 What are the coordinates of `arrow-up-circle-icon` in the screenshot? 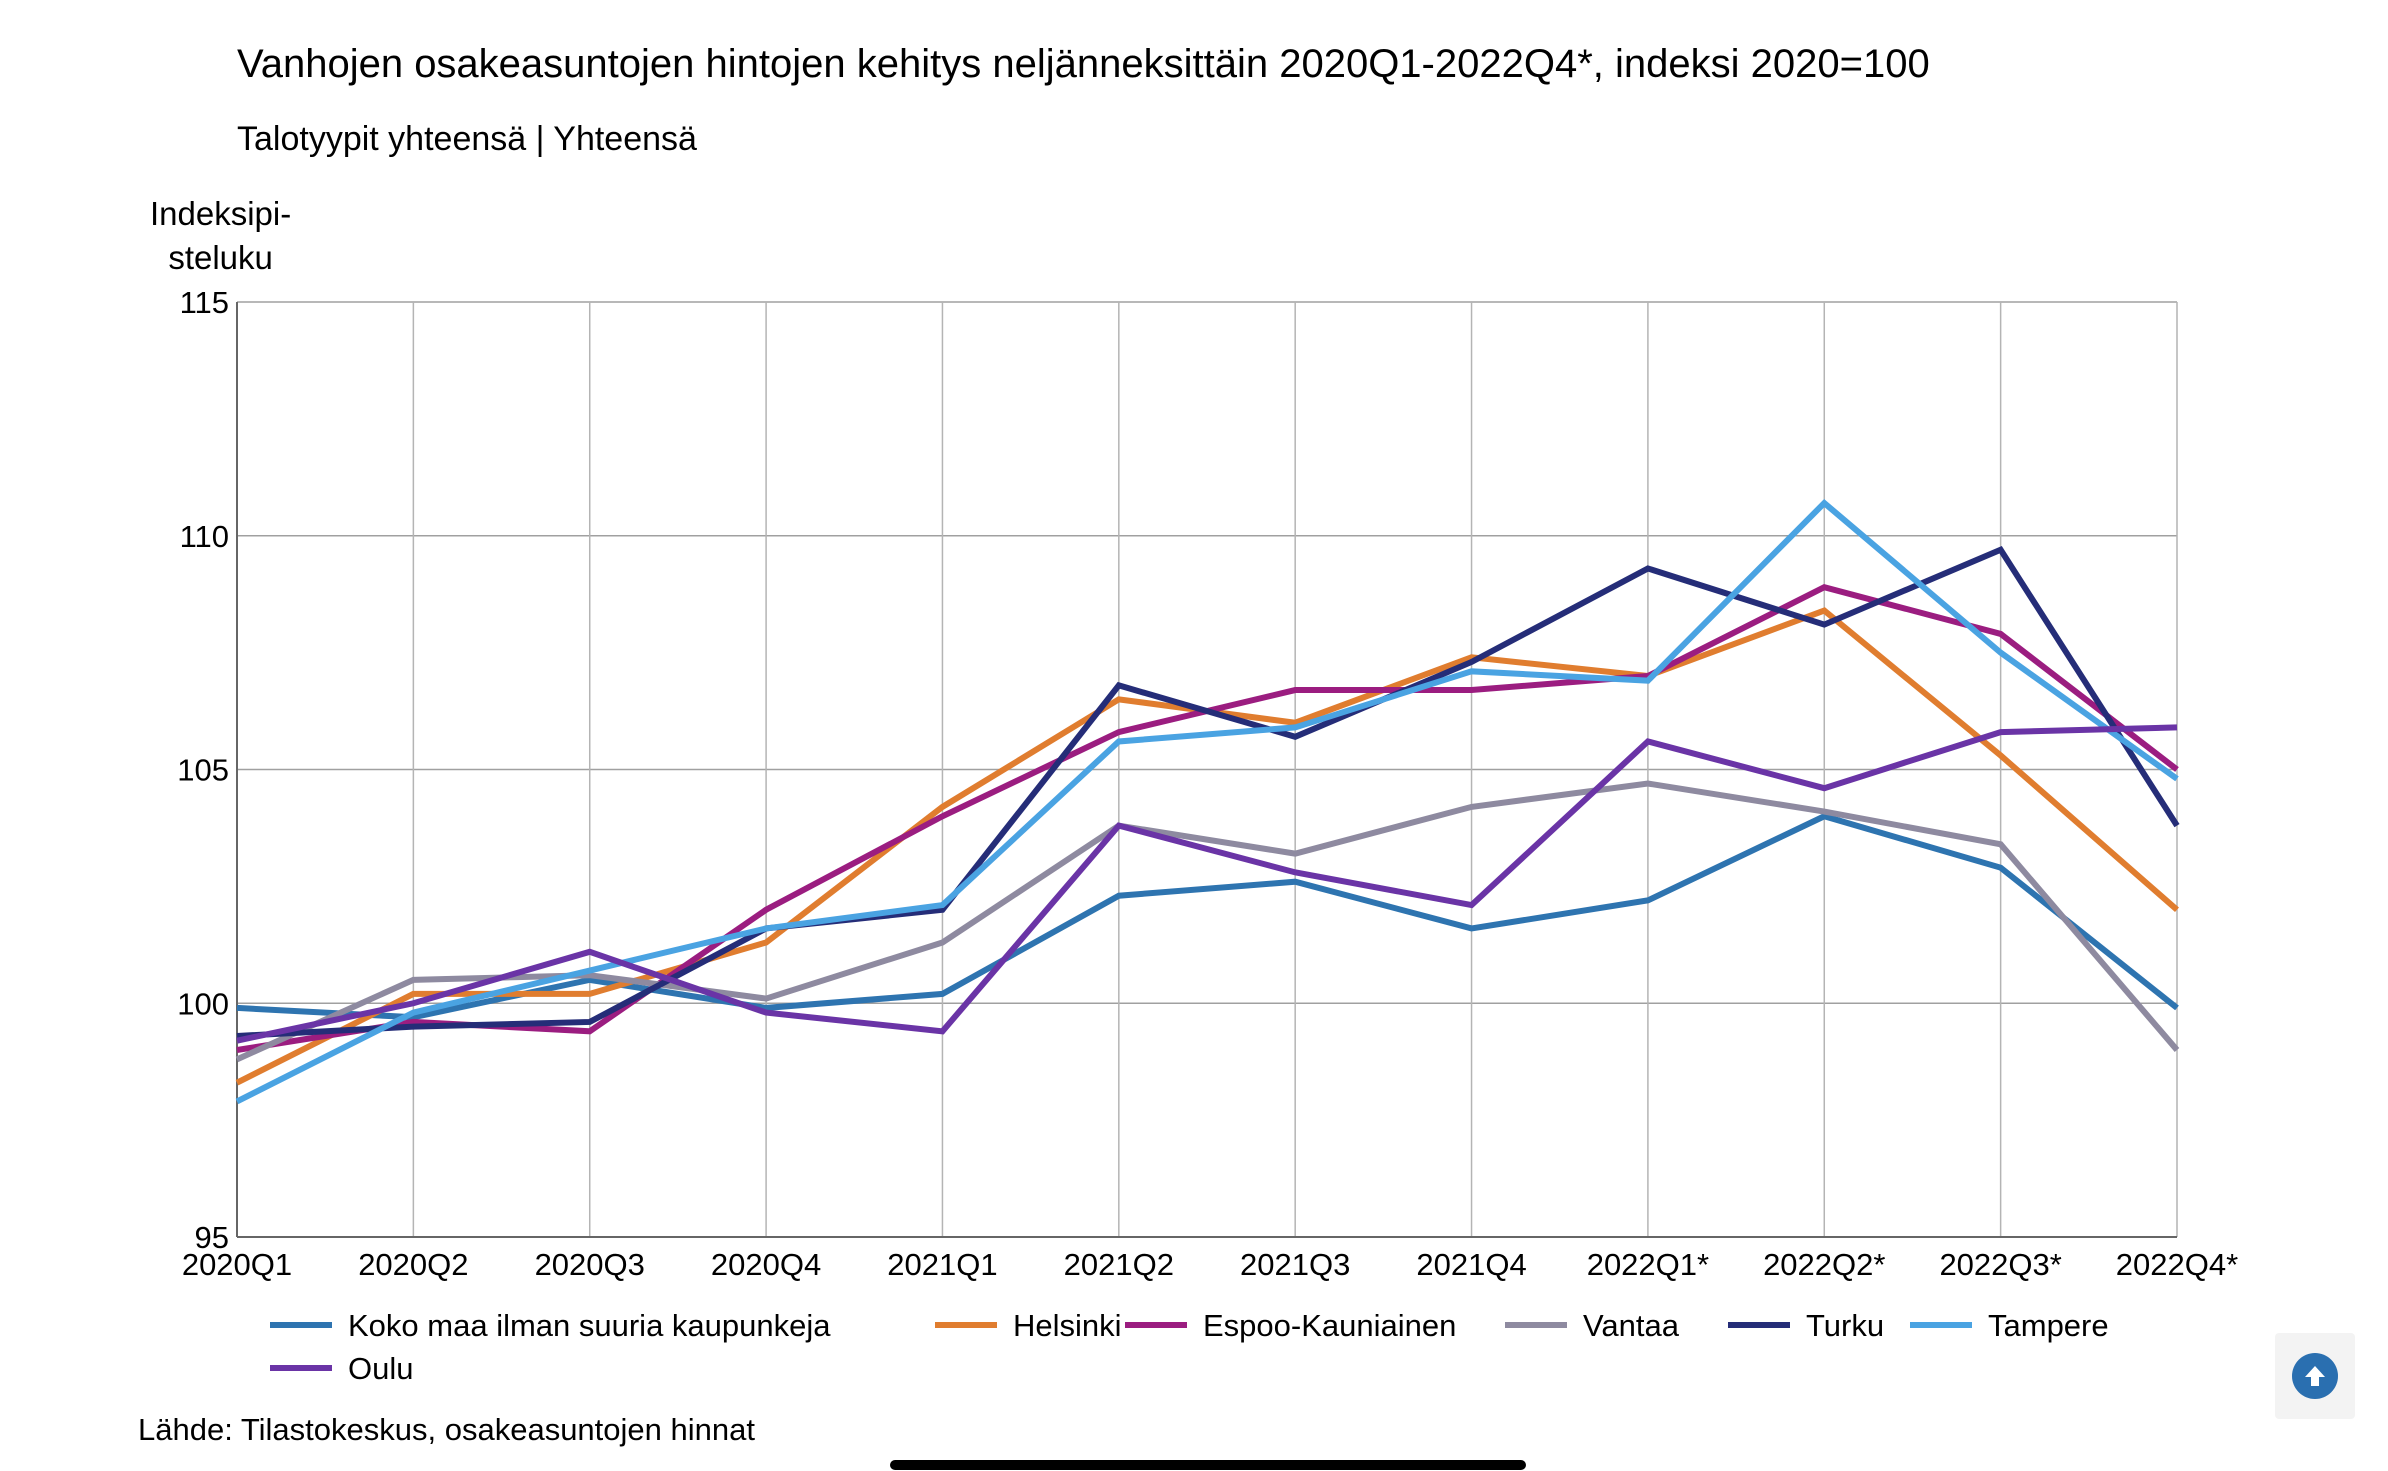 It's located at (2315, 1376).